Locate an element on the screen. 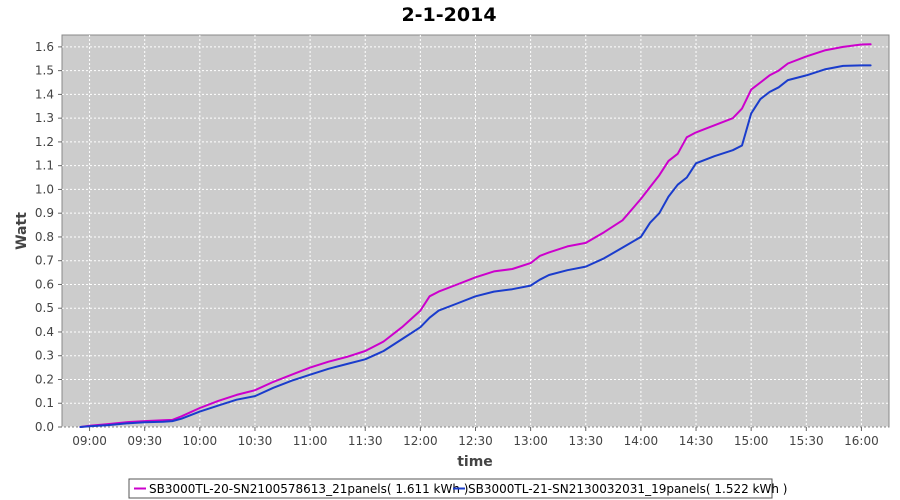  y-tick-label: 0.5 is located at coordinates (44, 308).